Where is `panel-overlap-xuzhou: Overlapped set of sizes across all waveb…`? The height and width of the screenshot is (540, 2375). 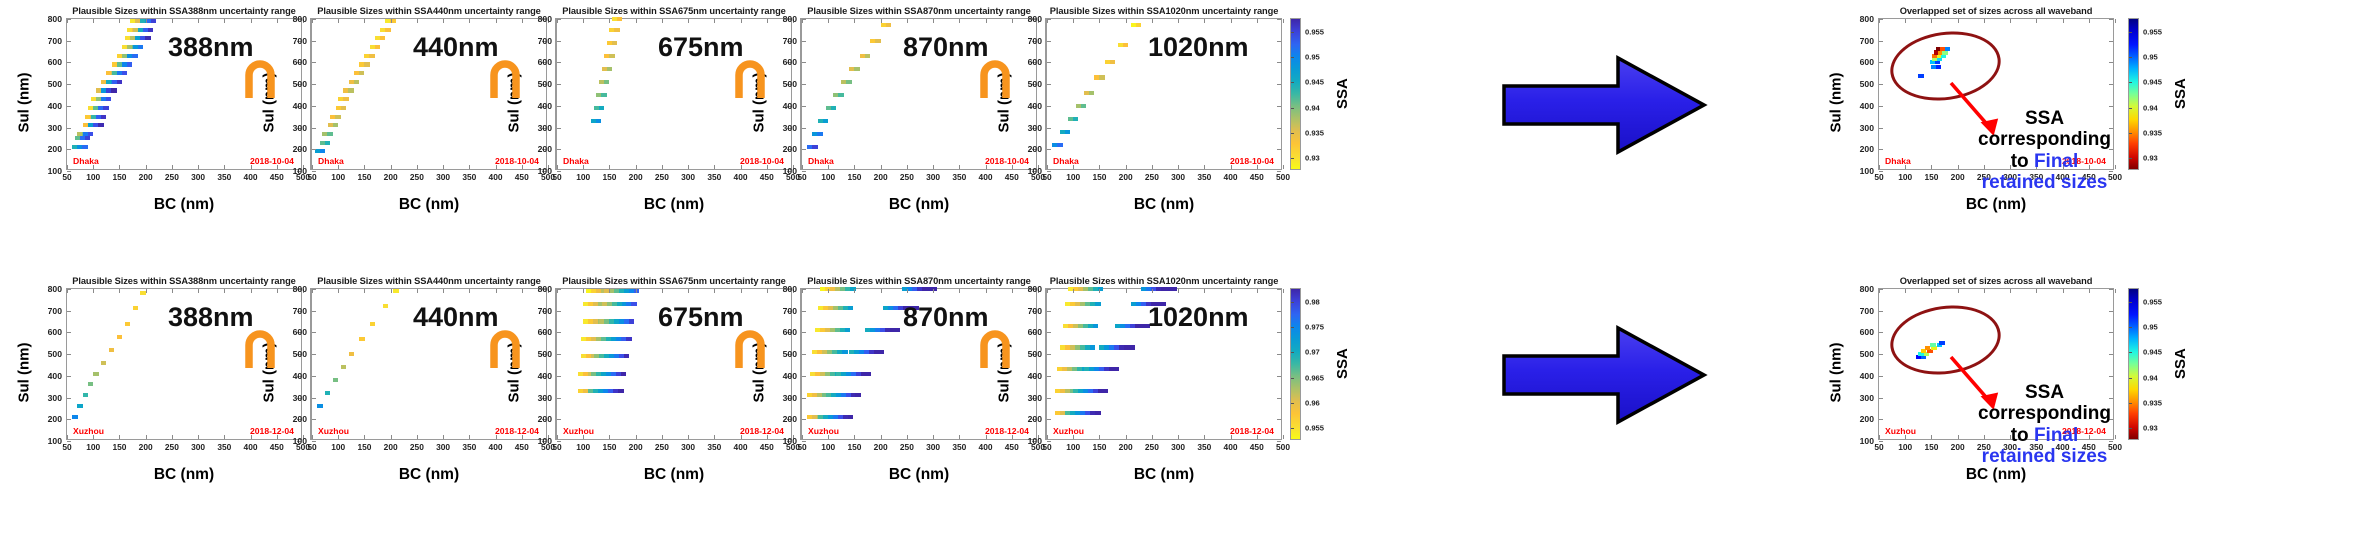
panel-overlap-xuzhou: Overlapped set of sizes across all waveb… is located at coordinates (2088, 403).